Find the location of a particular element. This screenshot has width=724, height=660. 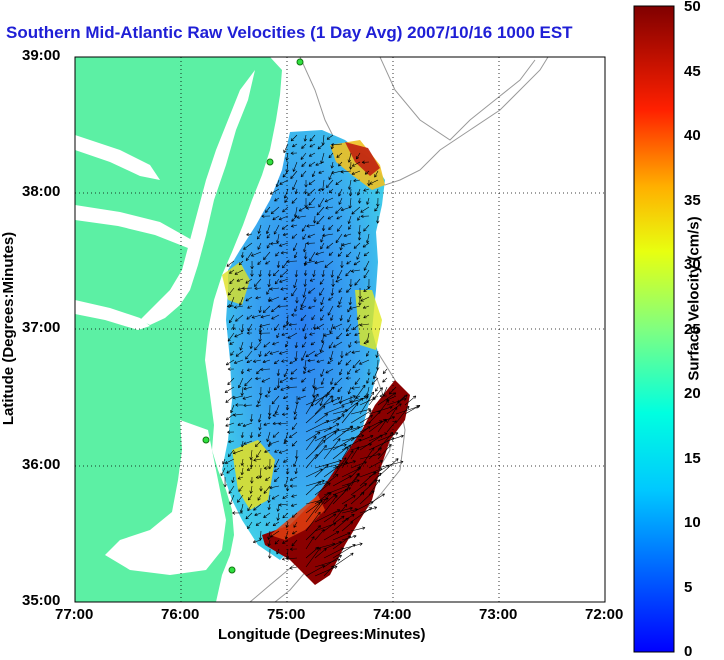

x-tick-label: 74:00 is located at coordinates (392, 614).